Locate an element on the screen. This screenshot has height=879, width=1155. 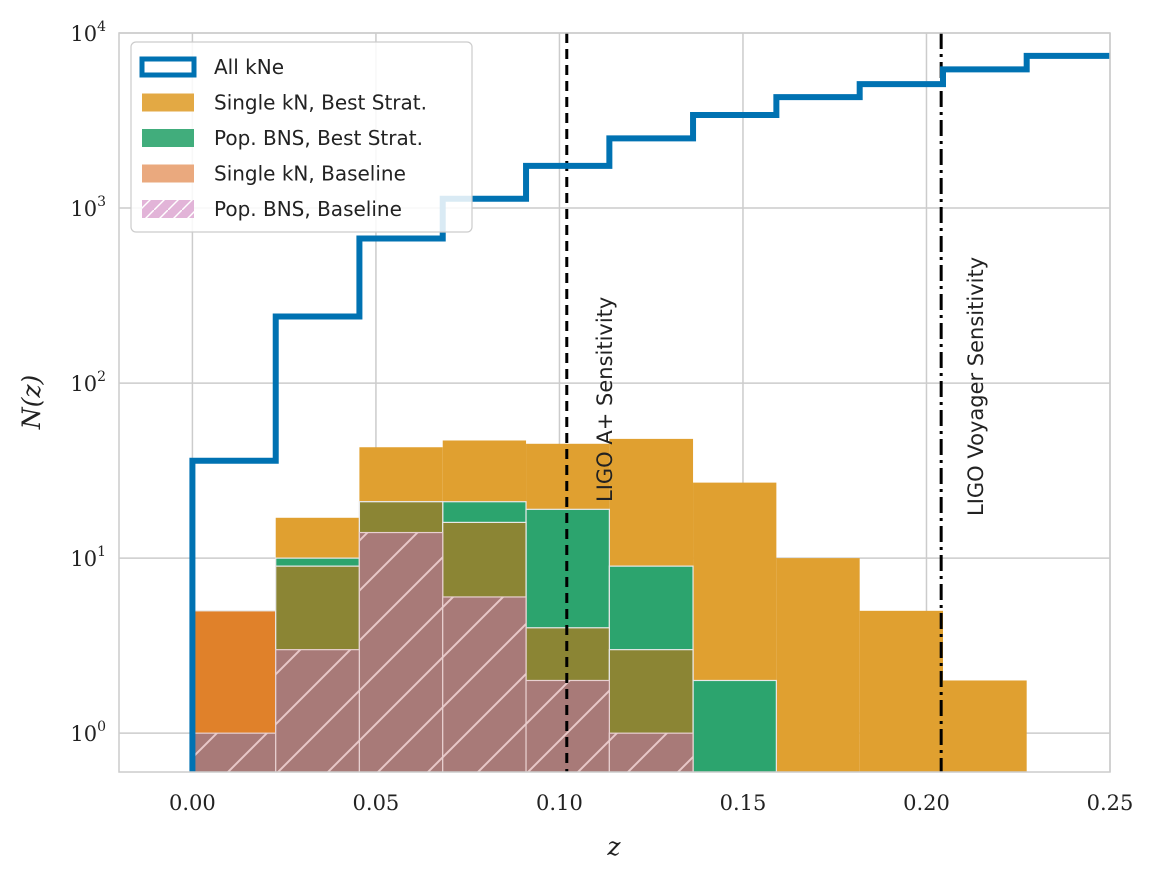
x-tick-label: 0.20 is located at coordinates (926, 803).